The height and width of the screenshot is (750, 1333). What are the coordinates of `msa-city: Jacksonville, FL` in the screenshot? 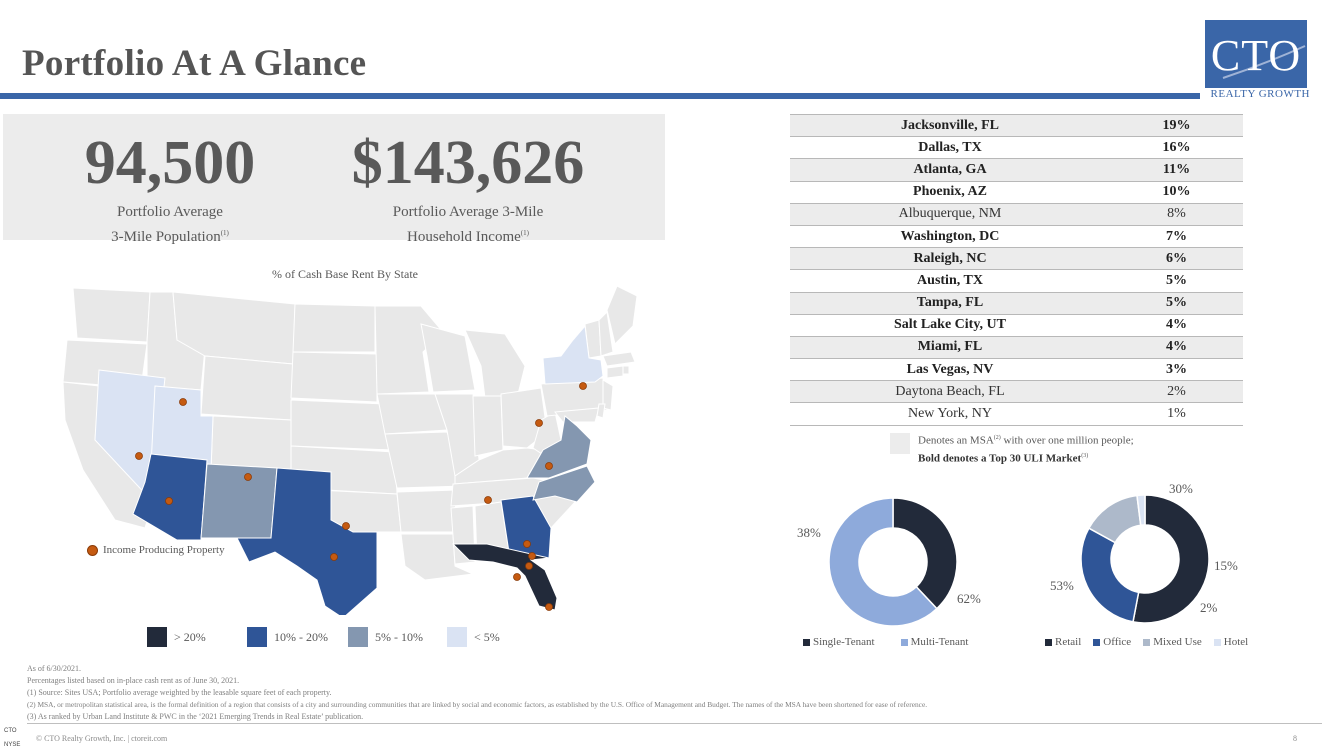 It's located at (950, 125).